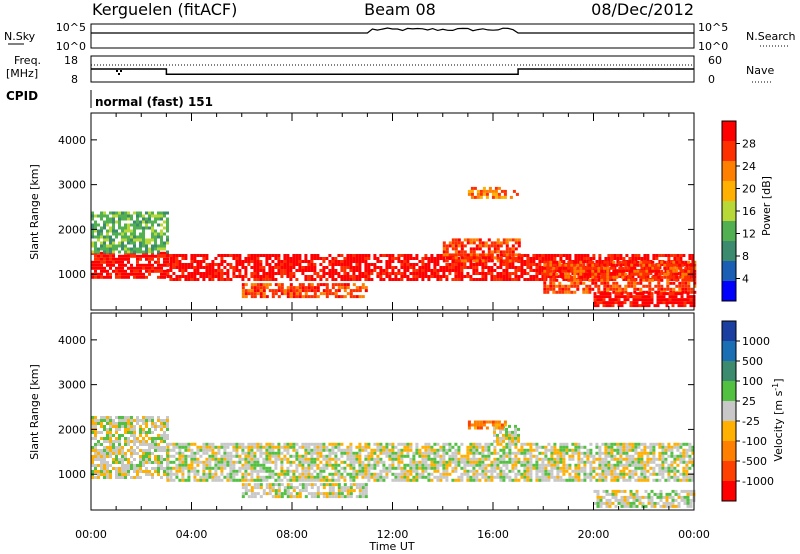  What do you see at coordinates (749, 189) in the screenshot?
I see `colorbar-tick-label: 20` at bounding box center [749, 189].